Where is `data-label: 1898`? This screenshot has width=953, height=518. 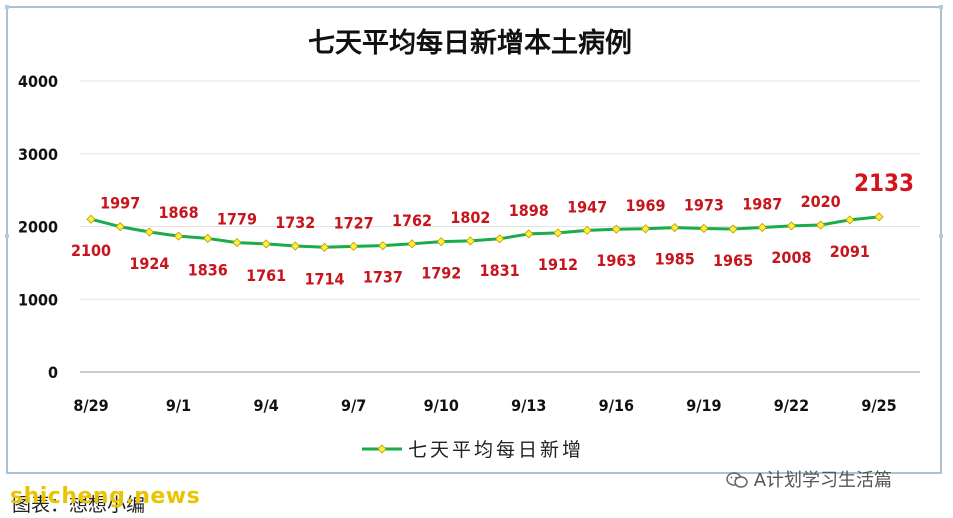
data-label: 1898 is located at coordinates (529, 210).